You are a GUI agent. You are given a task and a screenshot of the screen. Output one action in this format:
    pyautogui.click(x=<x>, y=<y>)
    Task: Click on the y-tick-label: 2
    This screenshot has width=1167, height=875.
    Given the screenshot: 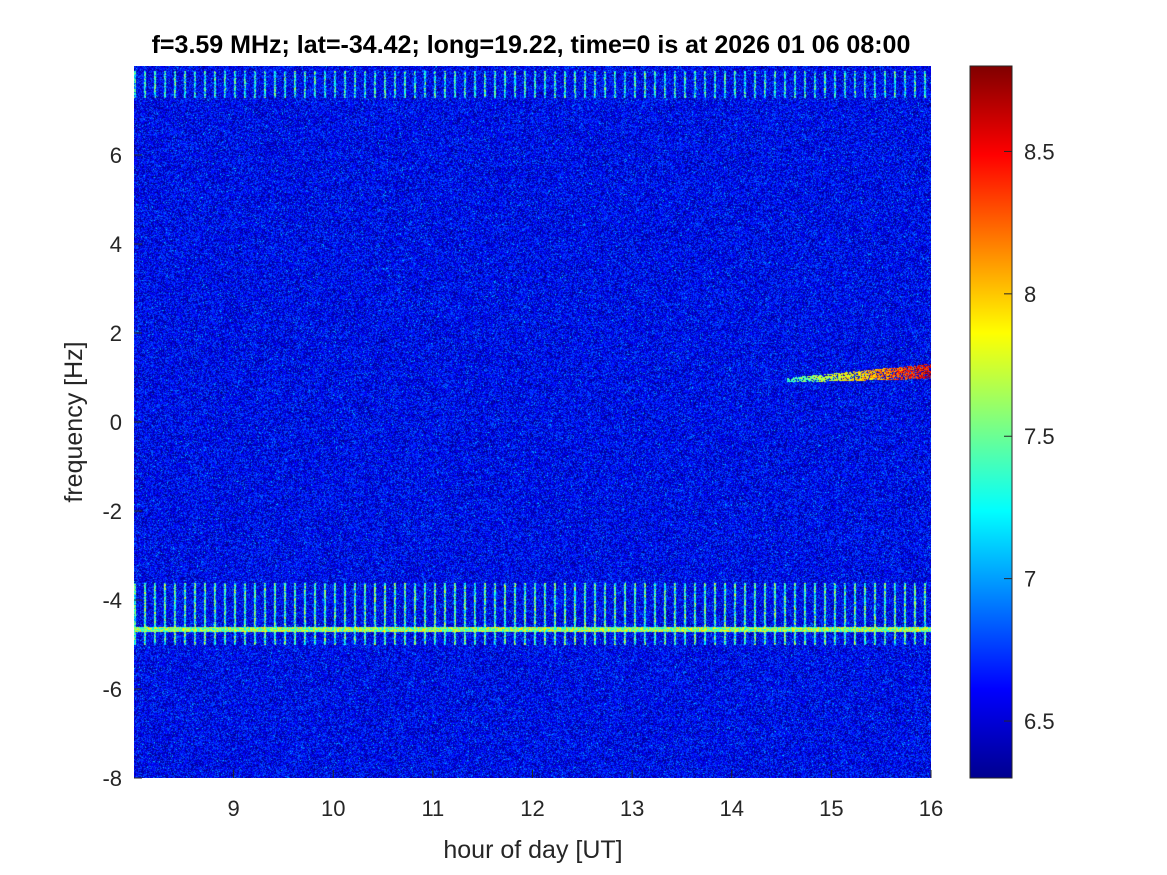 What is the action you would take?
    pyautogui.click(x=116, y=333)
    